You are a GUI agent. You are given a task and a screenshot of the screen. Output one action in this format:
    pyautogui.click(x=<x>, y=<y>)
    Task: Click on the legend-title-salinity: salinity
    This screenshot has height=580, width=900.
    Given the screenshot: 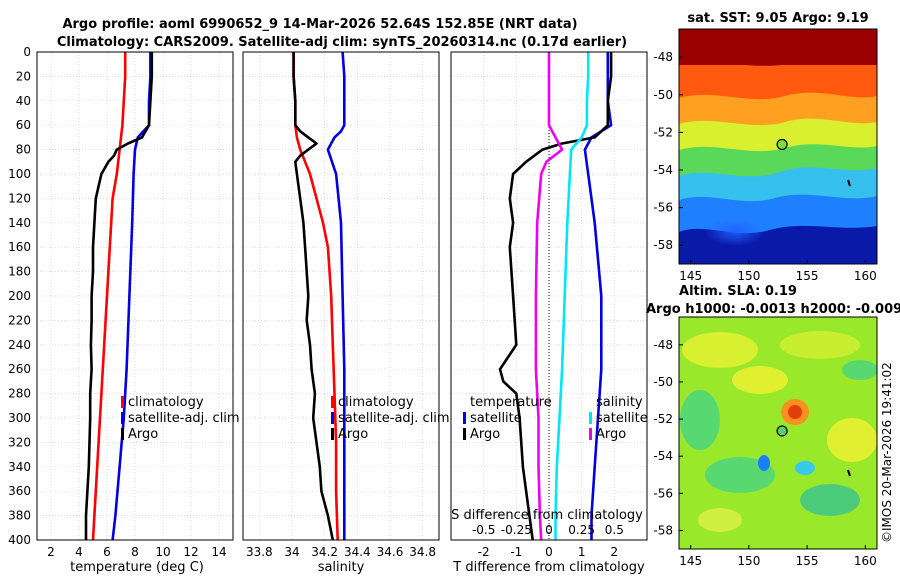 What is the action you would take?
    pyautogui.click(x=619, y=402)
    